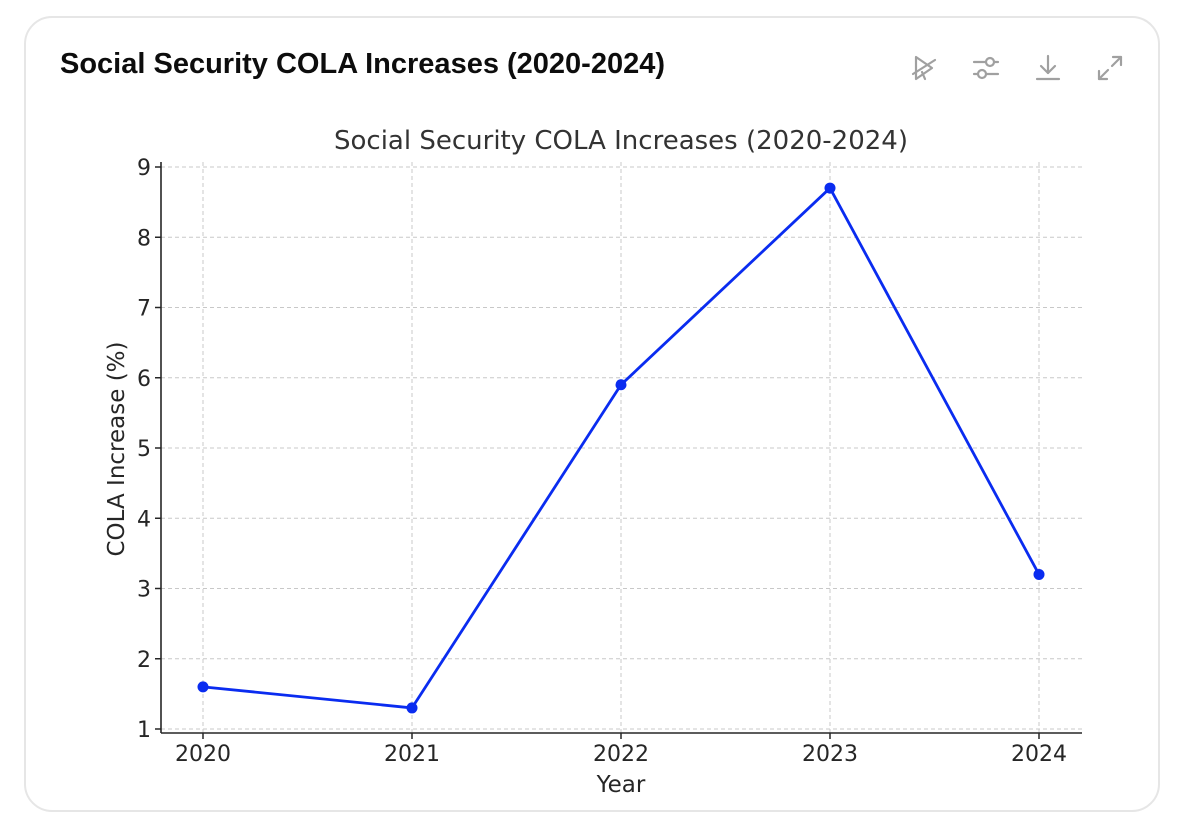 The width and height of the screenshot is (1192, 836). Describe the element at coordinates (144, 379) in the screenshot. I see `y-tick-label: 6` at that location.